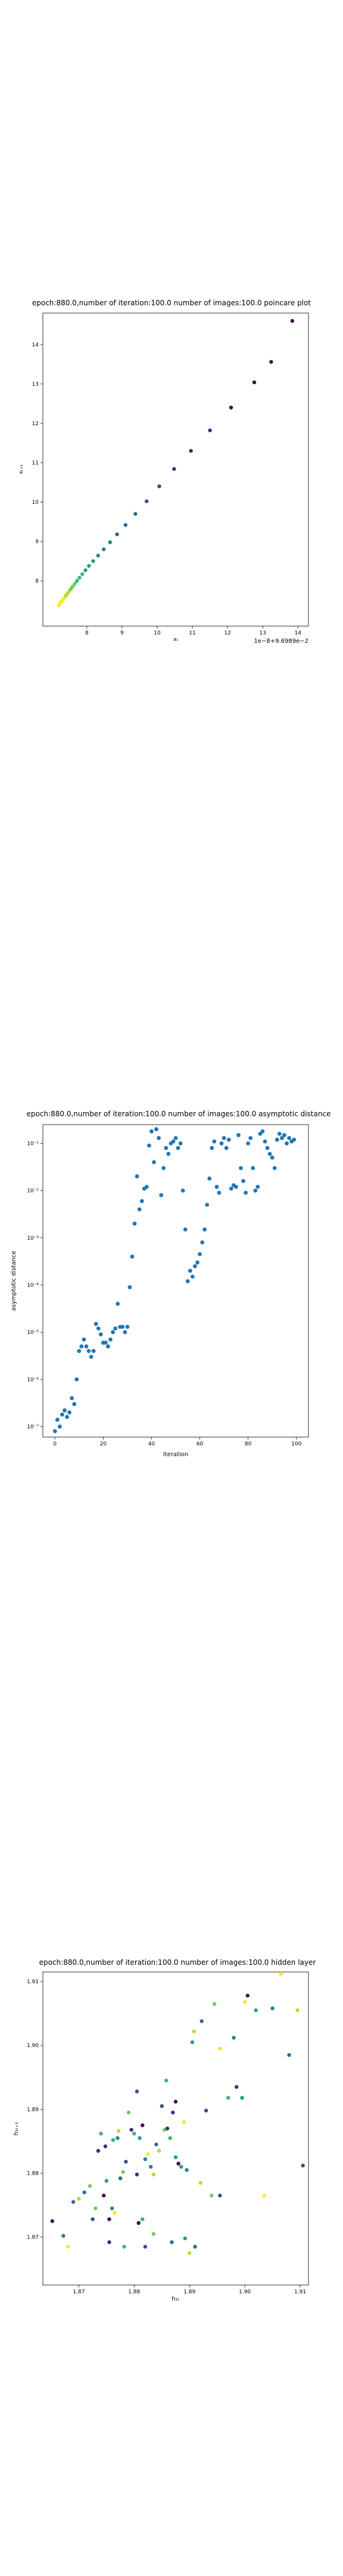 This screenshot has width=343, height=2576. What do you see at coordinates (35, 1286) in the screenshot?
I see `asymptotic-y-ticks: 10⁻⁷ 10⁻⁶ 10⁻⁵ 10⁻⁴ 10⁻³ 10⁻² 10⁻¹` at bounding box center [35, 1286].